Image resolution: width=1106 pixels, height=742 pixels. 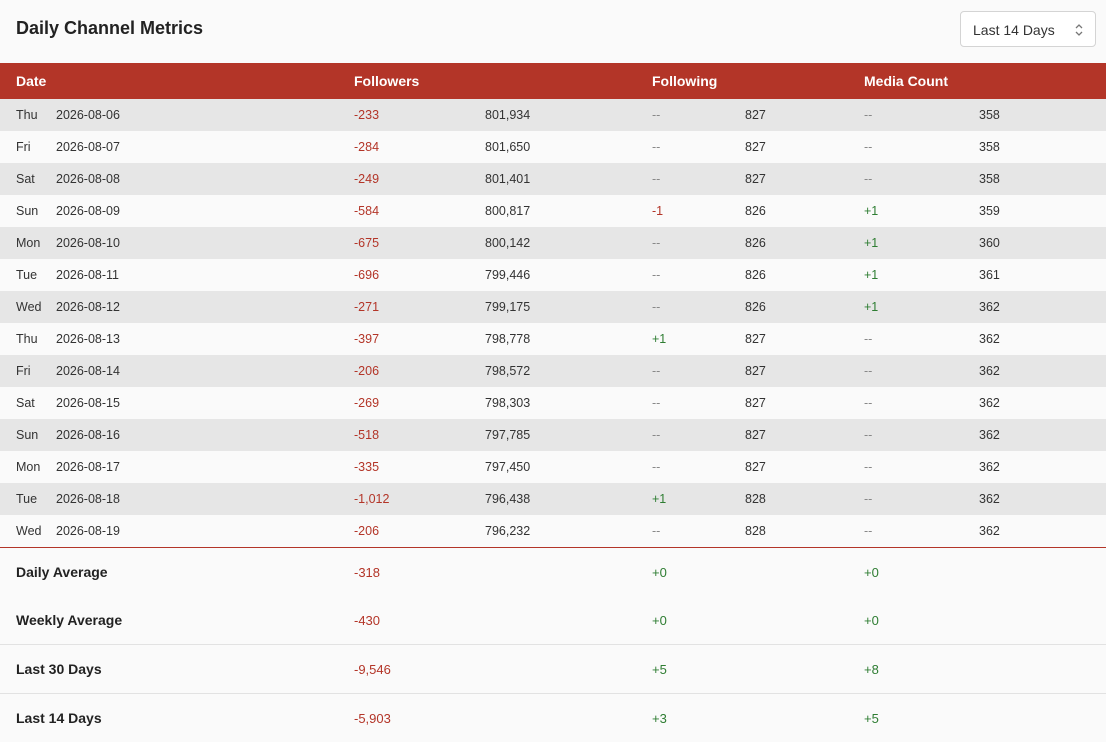 What do you see at coordinates (871, 572) in the screenshot?
I see `summary-media-value: +0` at bounding box center [871, 572].